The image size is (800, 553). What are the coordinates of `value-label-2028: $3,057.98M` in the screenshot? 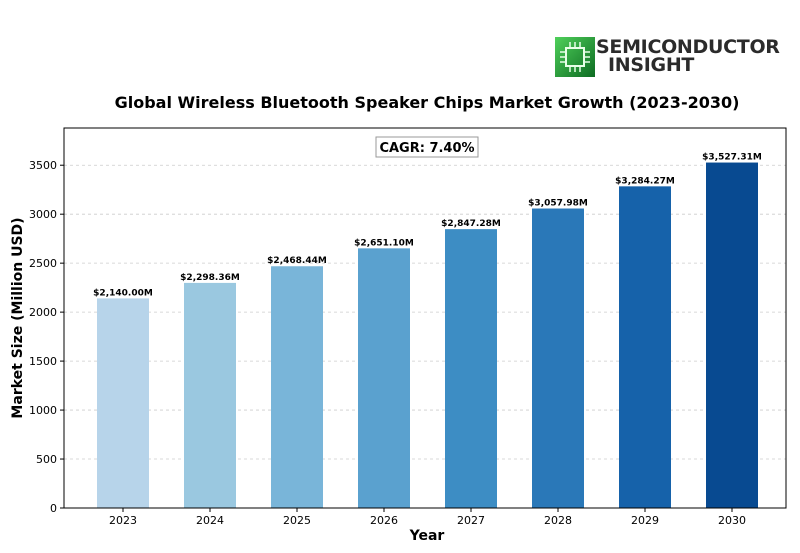 It's located at (558, 204).